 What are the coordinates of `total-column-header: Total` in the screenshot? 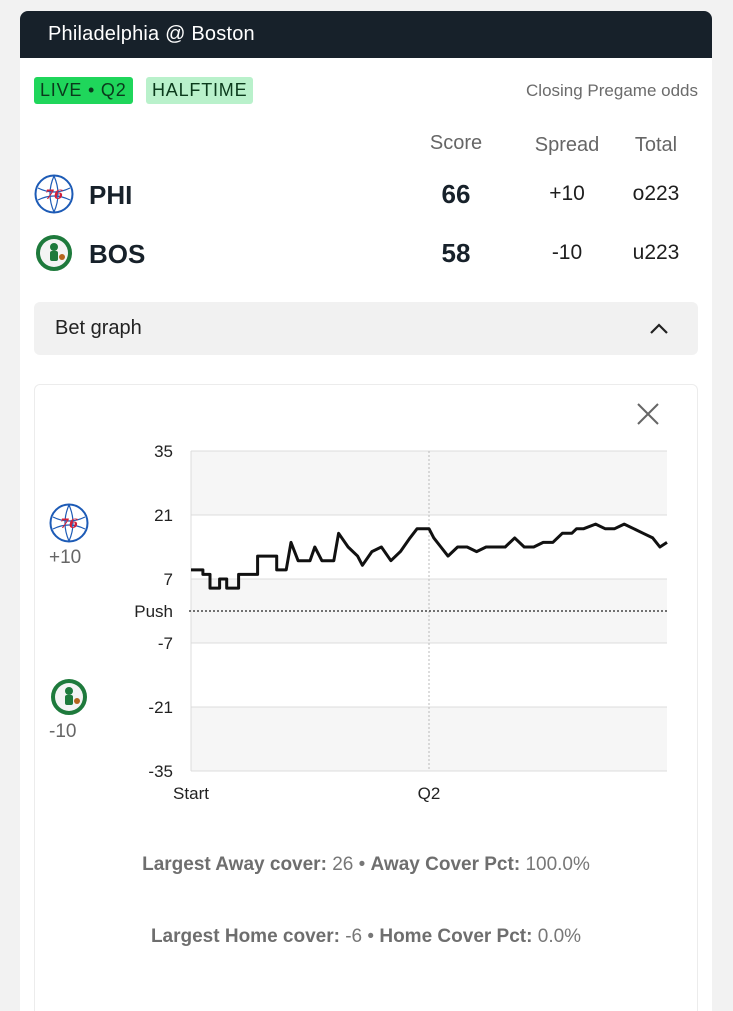 It's located at (656, 145).